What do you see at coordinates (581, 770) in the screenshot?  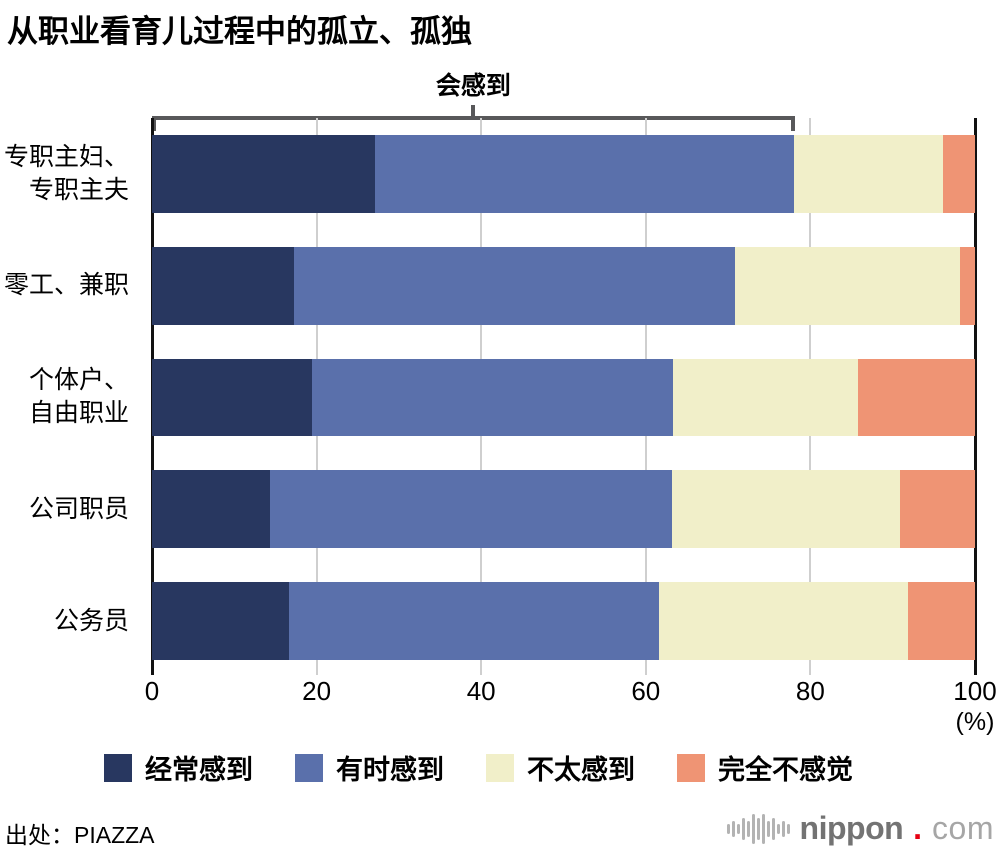 I see `legend-label: 不太感到` at bounding box center [581, 770].